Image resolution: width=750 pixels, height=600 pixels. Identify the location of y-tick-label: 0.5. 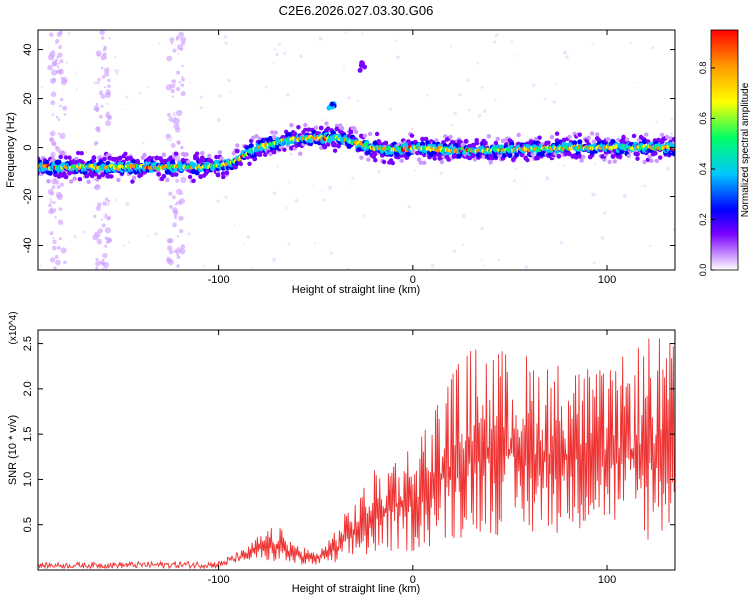
(28, 524).